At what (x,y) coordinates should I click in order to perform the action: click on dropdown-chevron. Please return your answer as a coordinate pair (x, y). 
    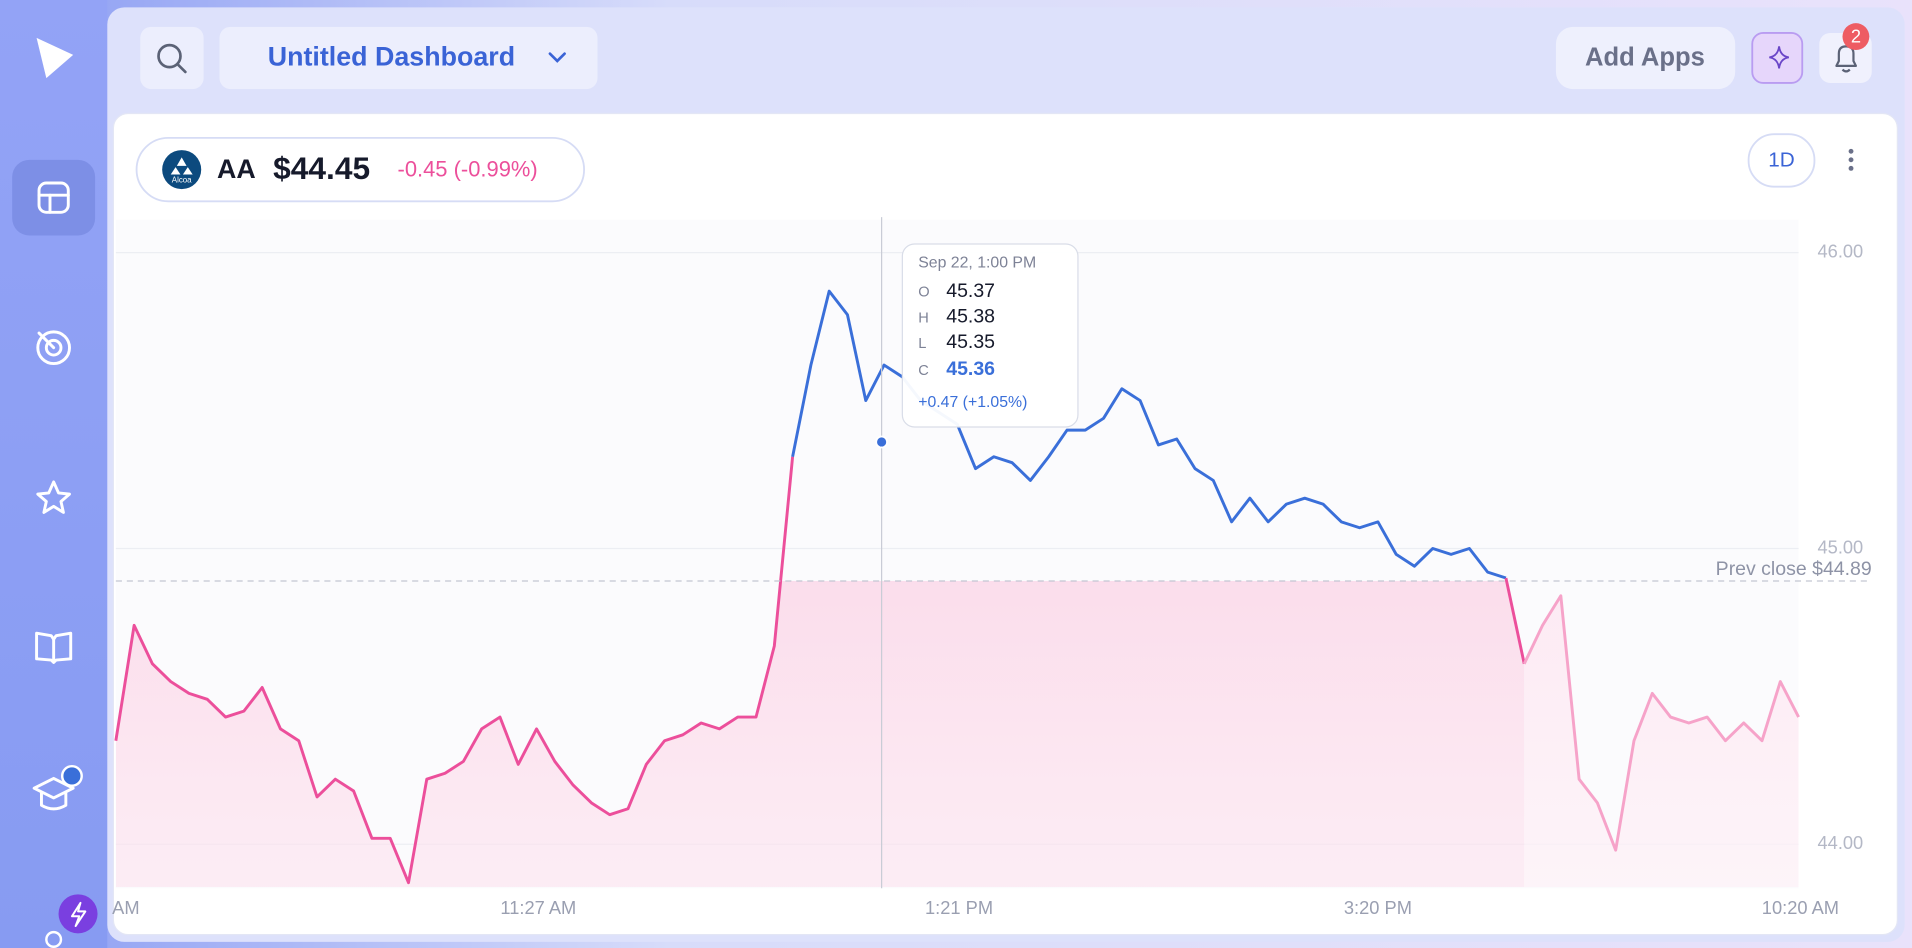
    Looking at the image, I should click on (557, 57).